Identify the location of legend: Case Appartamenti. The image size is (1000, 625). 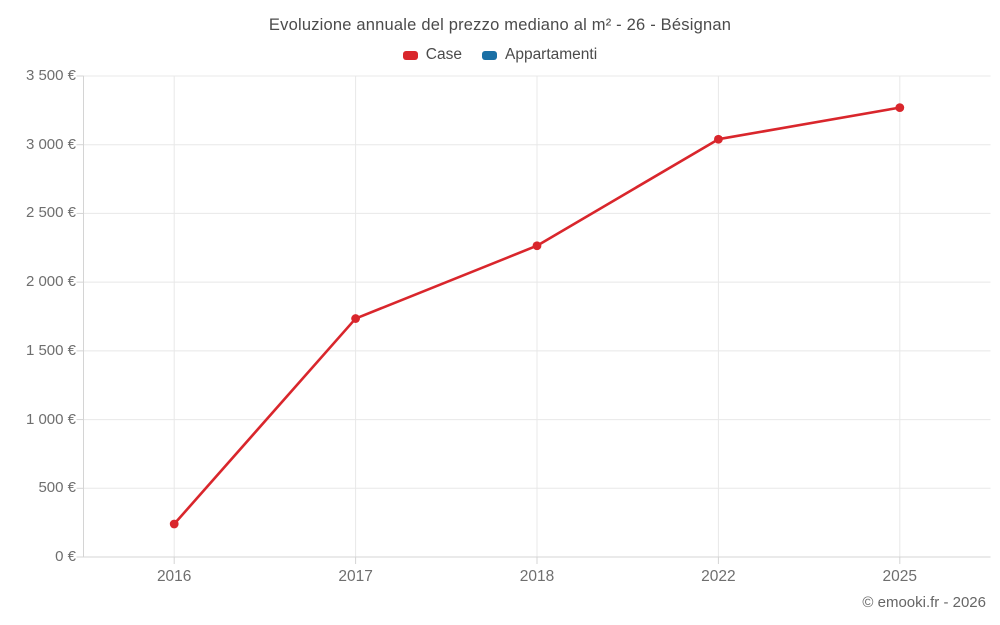
(500, 55).